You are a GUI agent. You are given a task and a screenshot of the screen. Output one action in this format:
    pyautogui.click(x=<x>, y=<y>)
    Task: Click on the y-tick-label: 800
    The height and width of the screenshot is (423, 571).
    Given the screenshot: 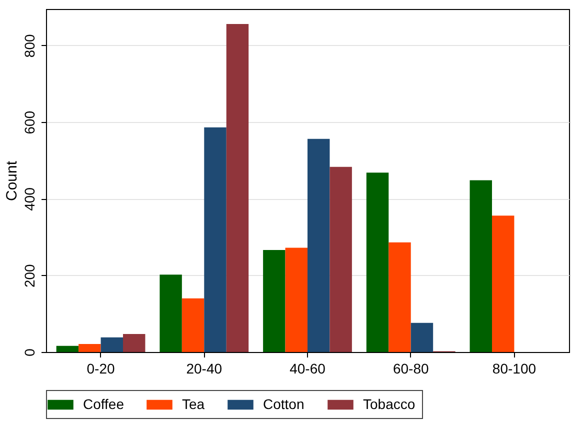 What is the action you would take?
    pyautogui.click(x=30, y=46)
    